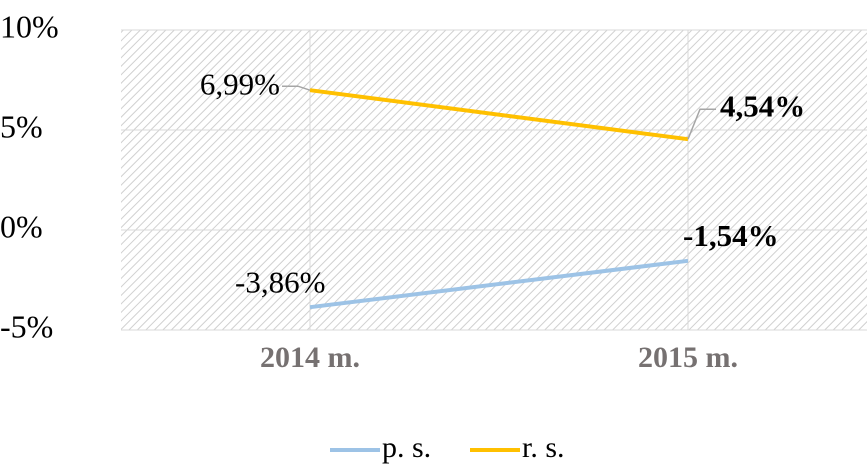 This screenshot has height=470, width=867. What do you see at coordinates (21, 126) in the screenshot?
I see `y-tick-label: 5%` at bounding box center [21, 126].